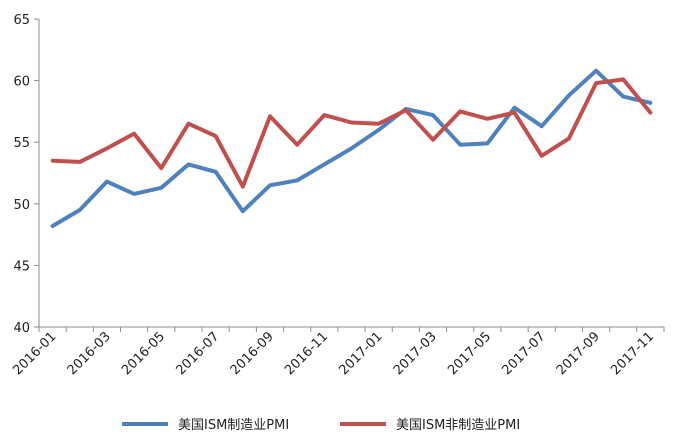 The width and height of the screenshot is (674, 441). Describe the element at coordinates (21, 20) in the screenshot. I see `y-tick-label: 65` at that location.